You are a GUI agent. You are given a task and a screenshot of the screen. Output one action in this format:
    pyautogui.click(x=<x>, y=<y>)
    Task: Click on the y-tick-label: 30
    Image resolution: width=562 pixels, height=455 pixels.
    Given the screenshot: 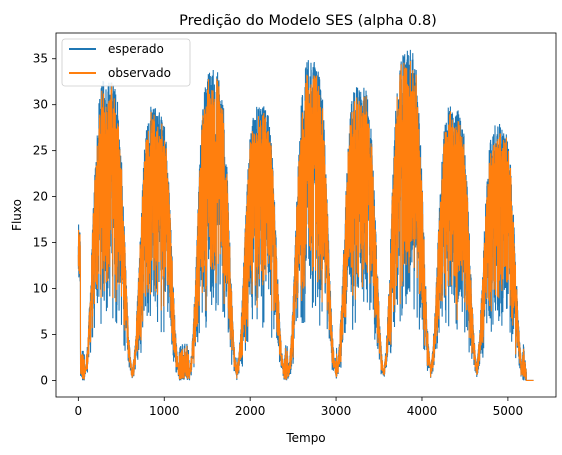 What is the action you would take?
    pyautogui.click(x=40, y=105)
    